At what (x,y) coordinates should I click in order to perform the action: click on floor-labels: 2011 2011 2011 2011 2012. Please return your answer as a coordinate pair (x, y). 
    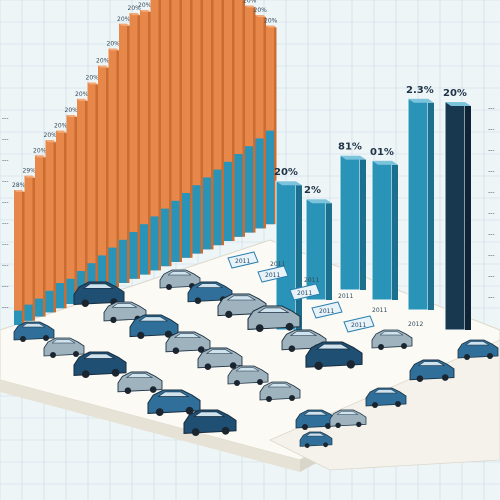
    Looking at the image, I should click on (346, 294).